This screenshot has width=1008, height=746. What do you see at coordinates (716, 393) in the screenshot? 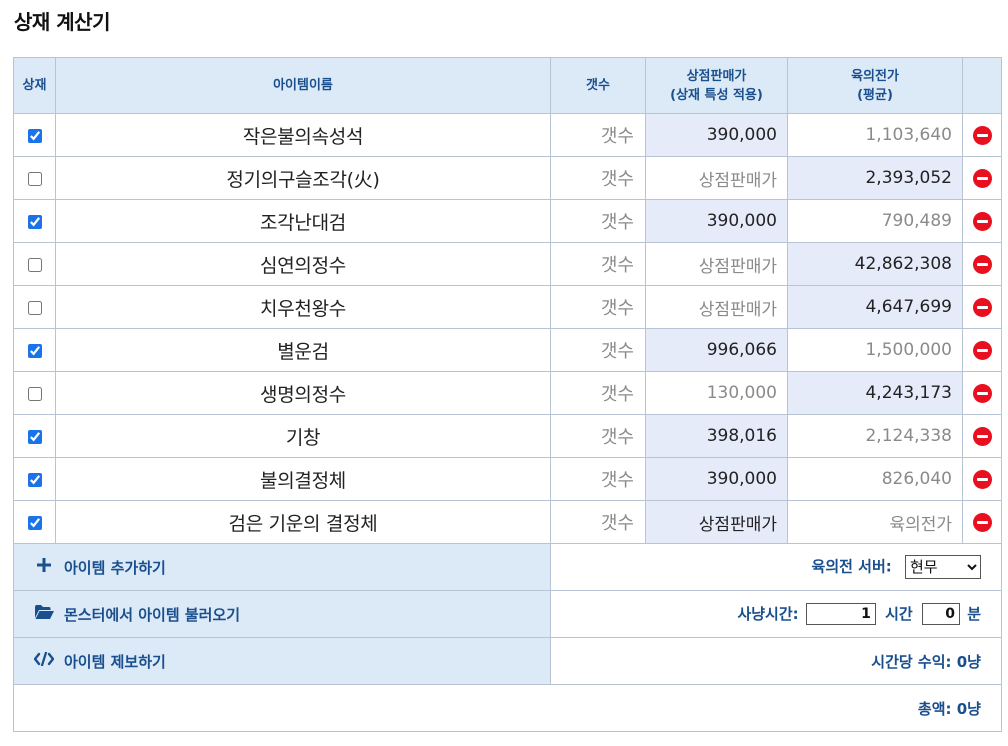
I see `shop-price-input: 130,000` at bounding box center [716, 393].